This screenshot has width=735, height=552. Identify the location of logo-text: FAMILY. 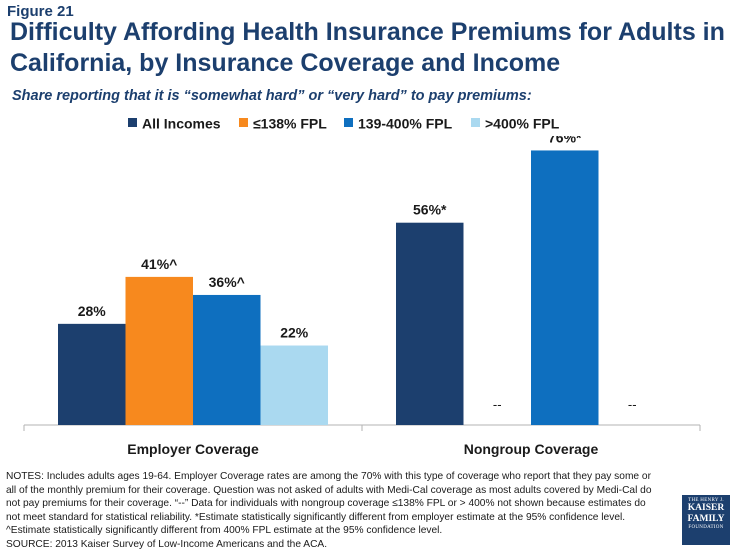
(706, 519).